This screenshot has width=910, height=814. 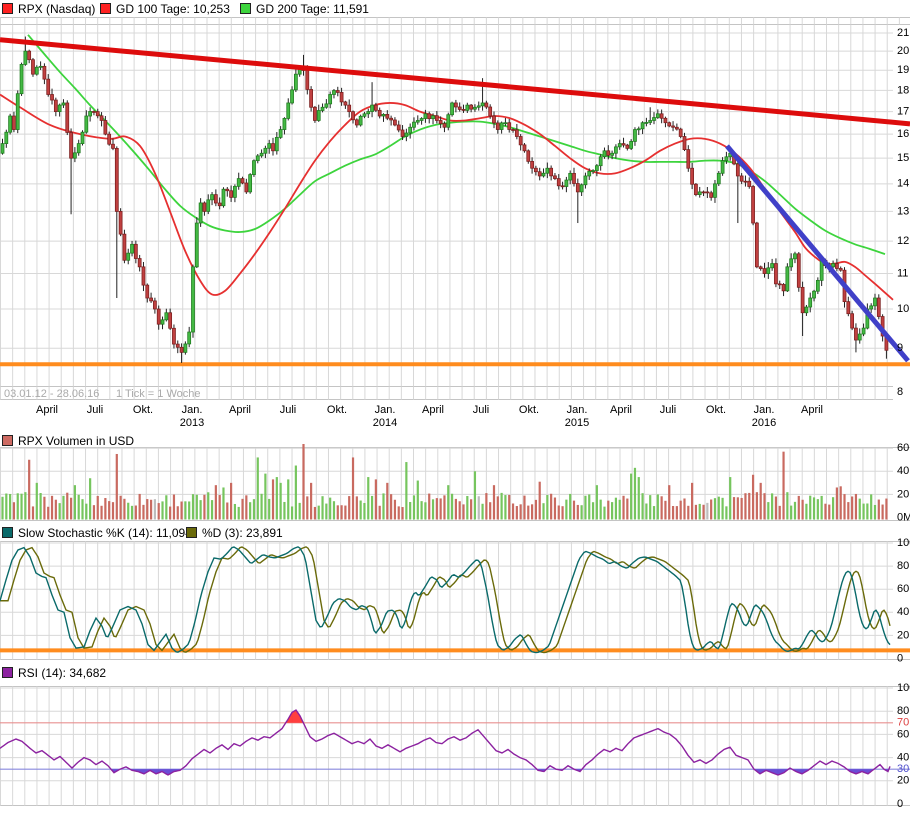 What do you see at coordinates (903, 112) in the screenshot?
I see `svg-text: 17` at bounding box center [903, 112].